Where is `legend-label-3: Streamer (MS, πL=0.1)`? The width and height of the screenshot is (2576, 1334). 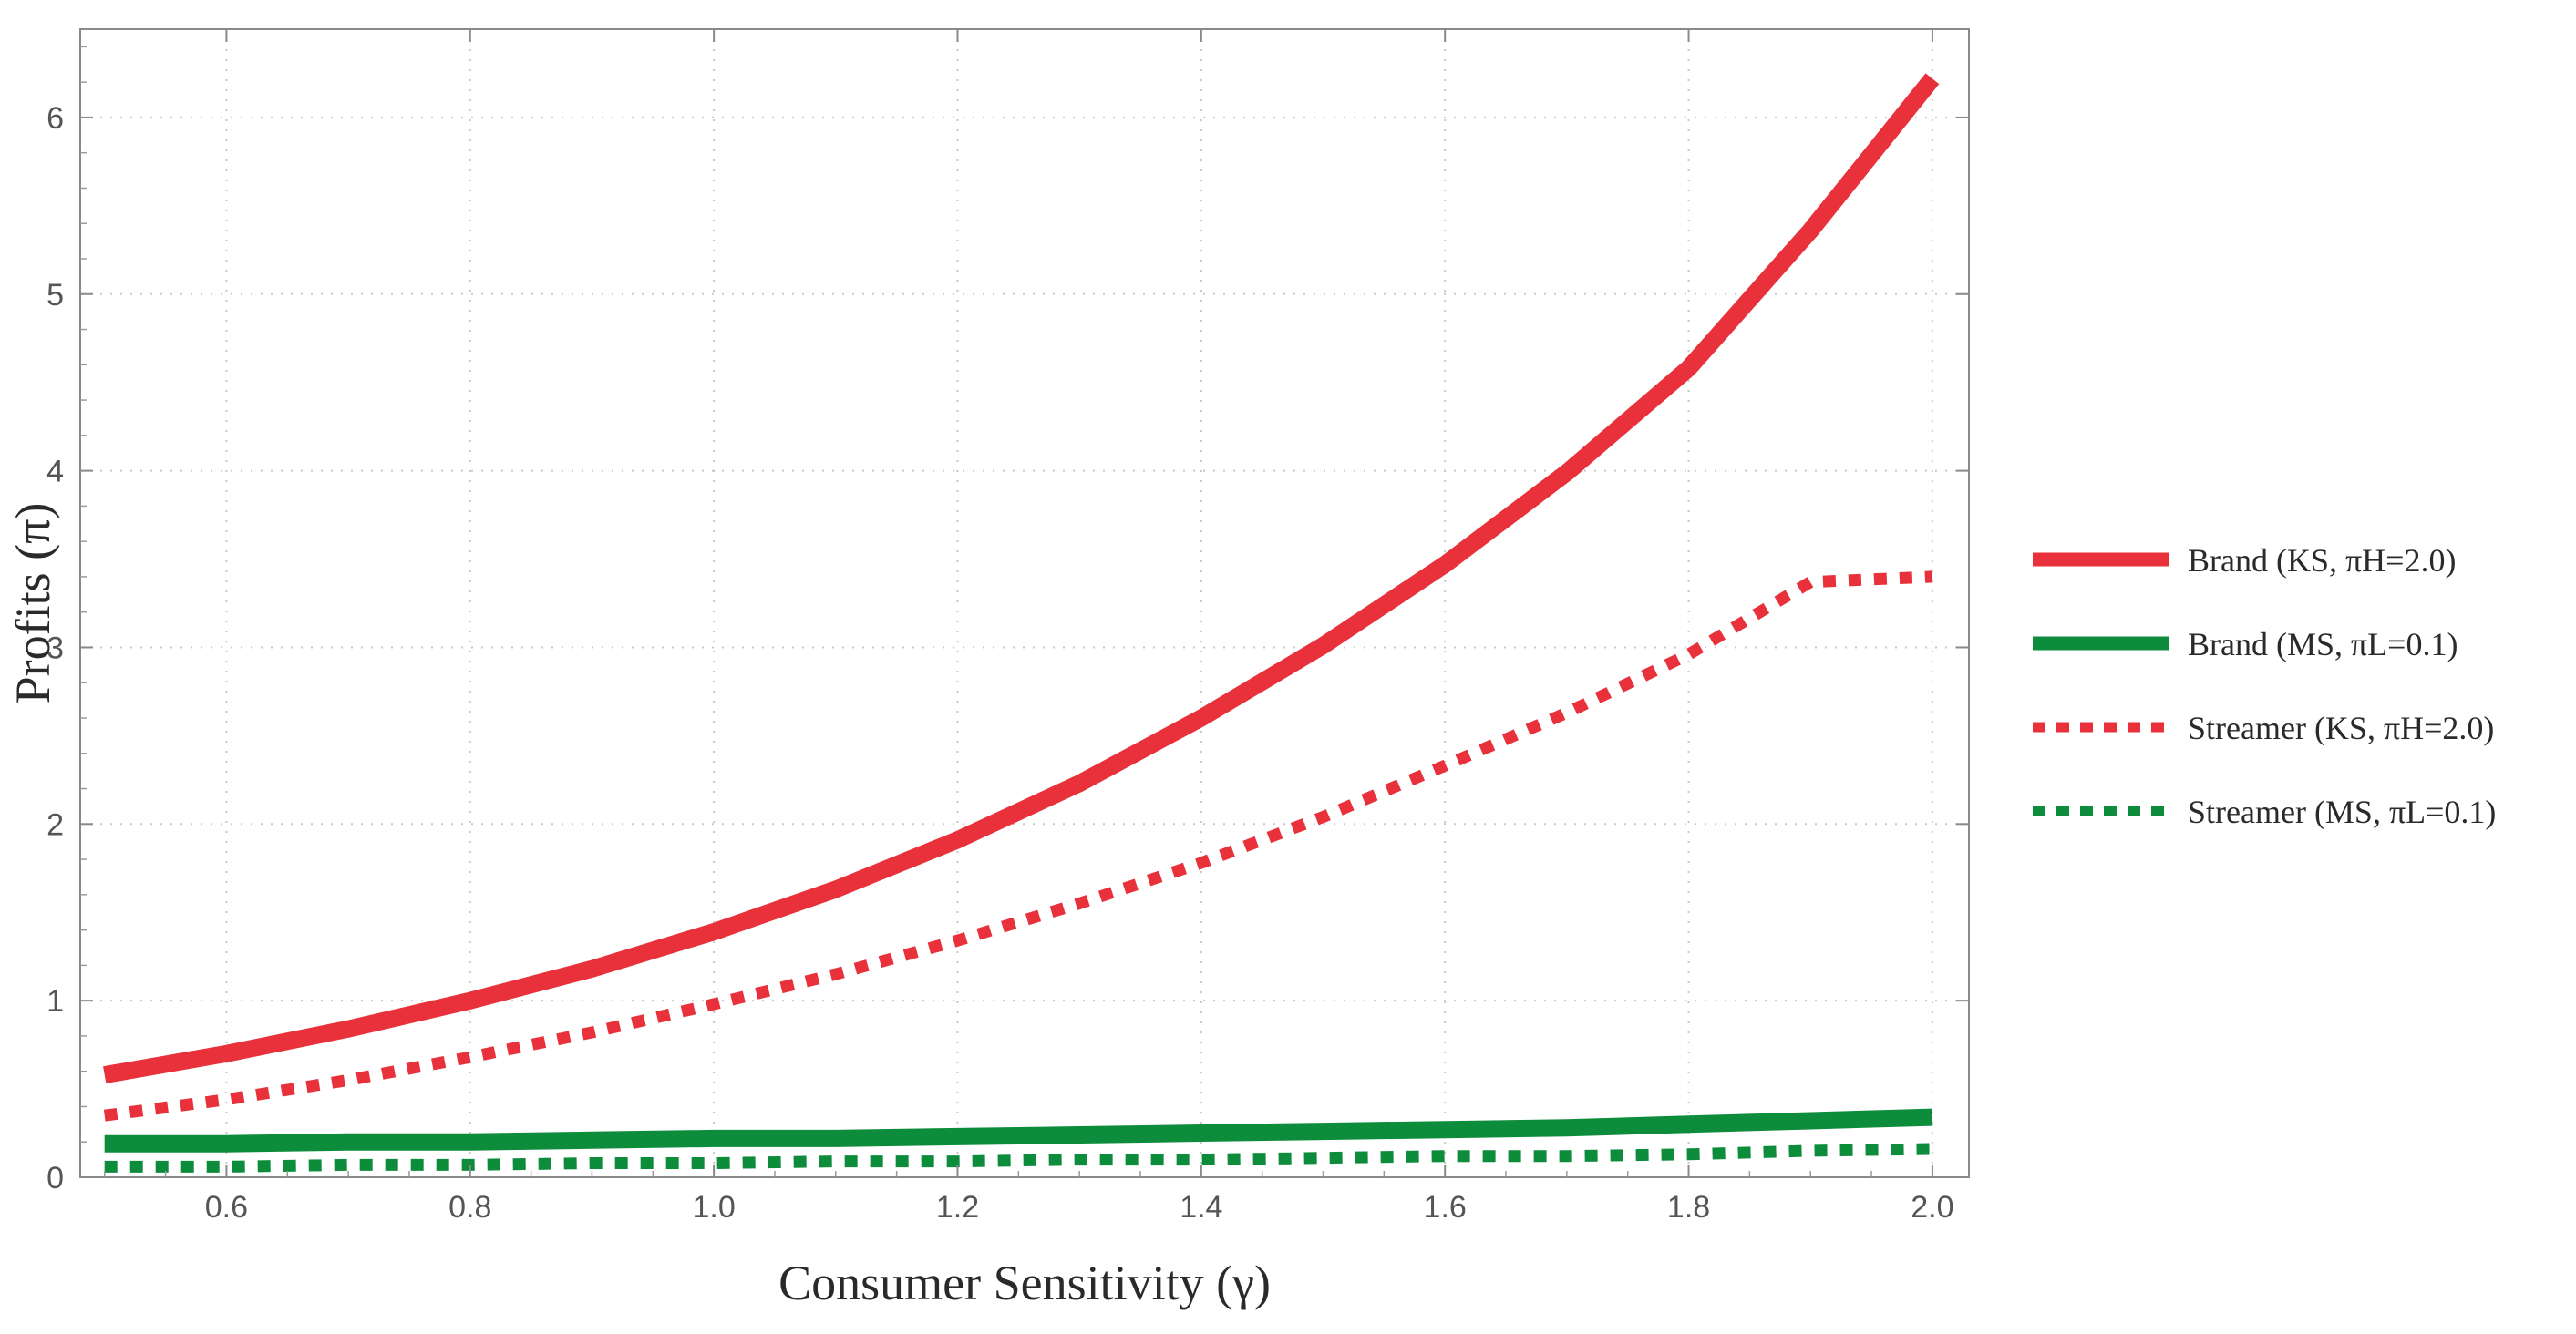
legend-label-3: Streamer (MS, πL=0.1) is located at coordinates (2342, 812).